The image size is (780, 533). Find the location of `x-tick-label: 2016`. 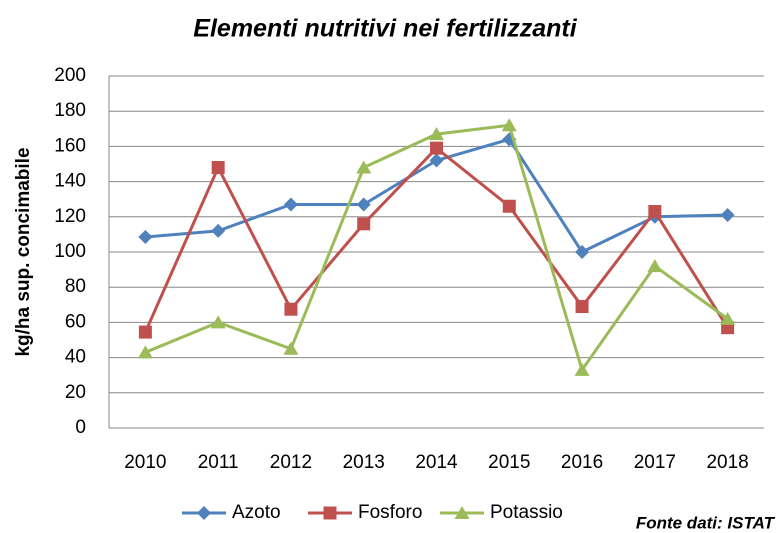

x-tick-label: 2016 is located at coordinates (582, 462).